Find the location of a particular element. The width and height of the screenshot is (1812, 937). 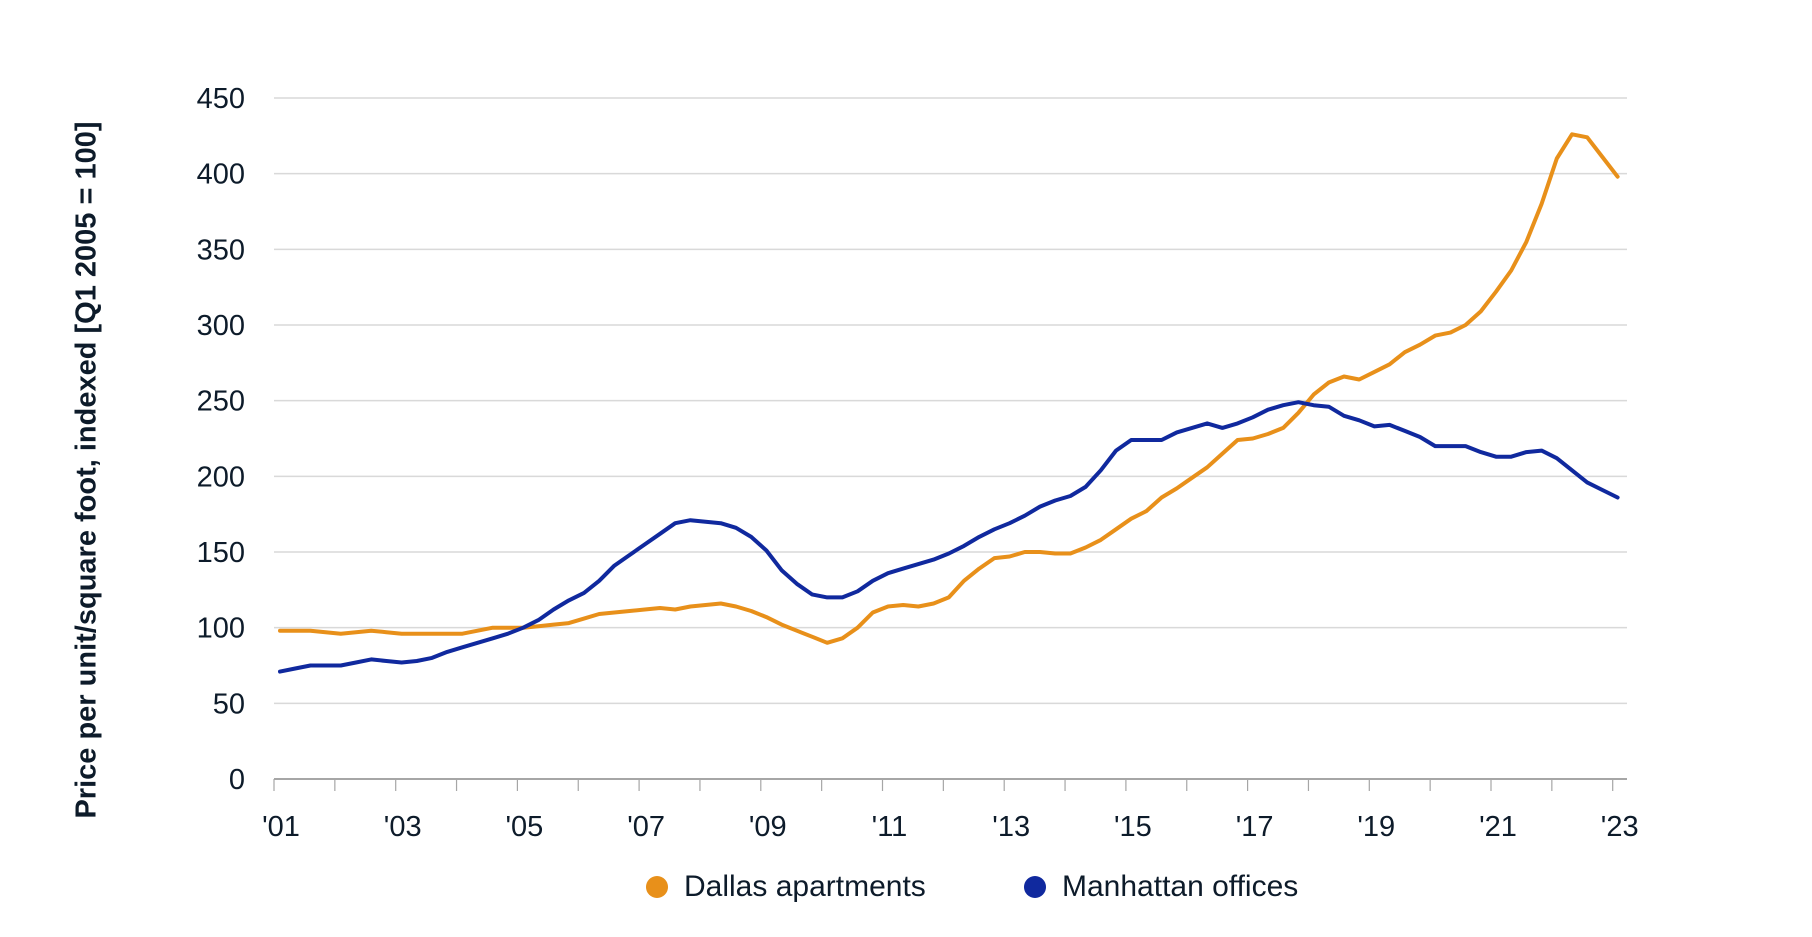

legend-item-dallas: Dallas apartments is located at coordinates (786, 887).